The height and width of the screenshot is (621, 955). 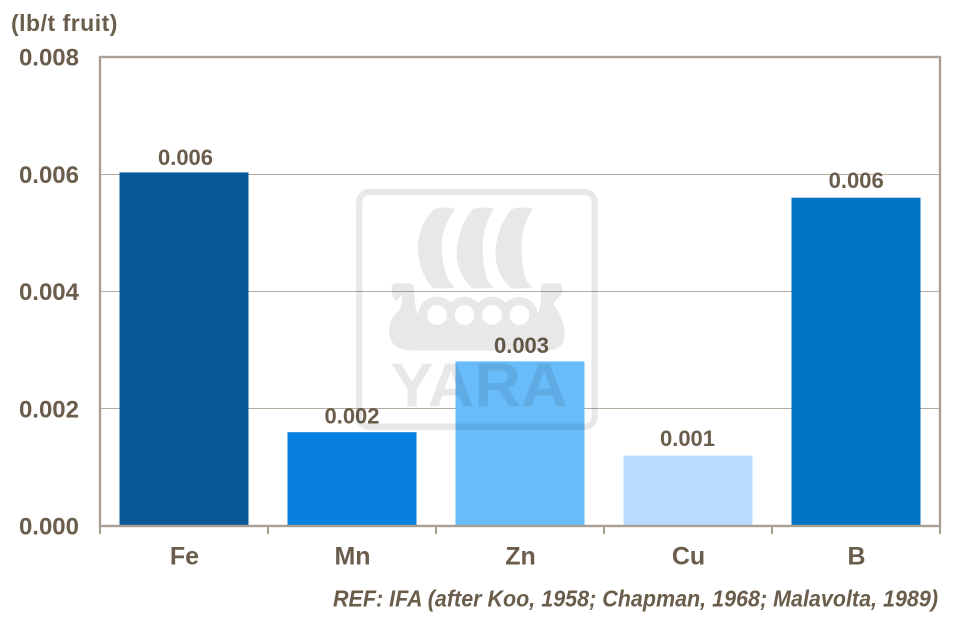 I want to click on svg-text: 0.008, so click(x=49, y=58).